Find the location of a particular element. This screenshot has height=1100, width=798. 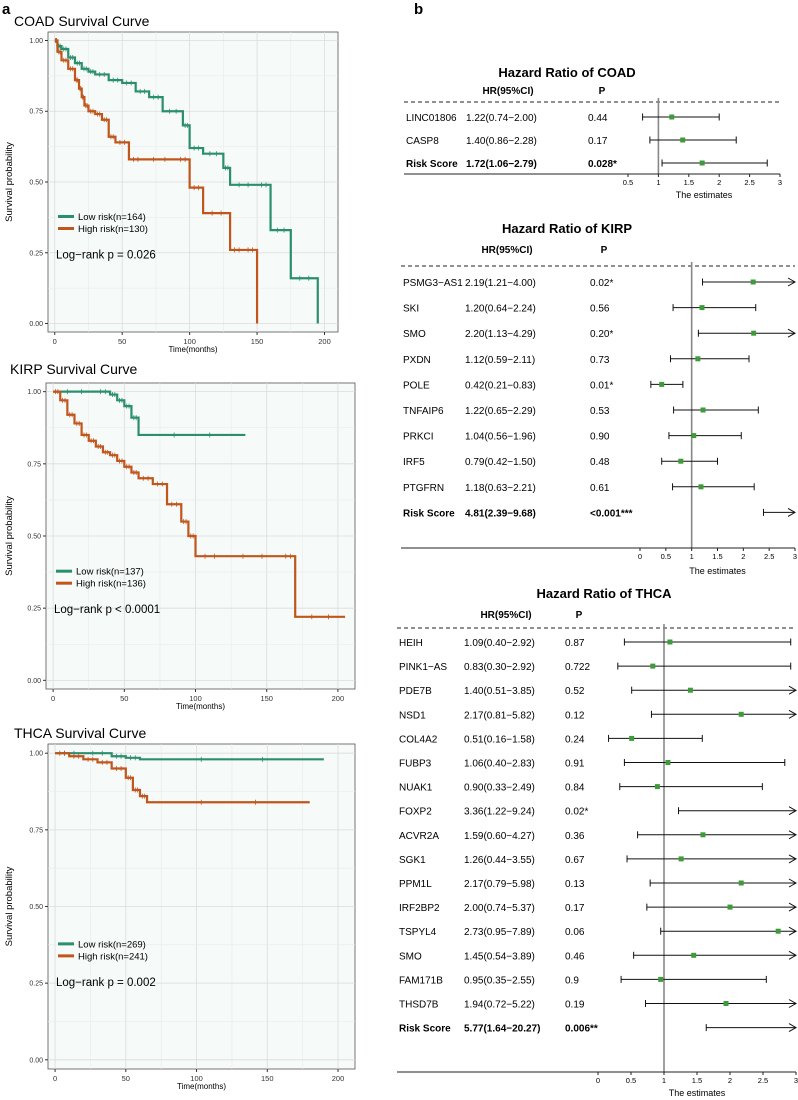

panel-label-a: a is located at coordinates (6, 9).